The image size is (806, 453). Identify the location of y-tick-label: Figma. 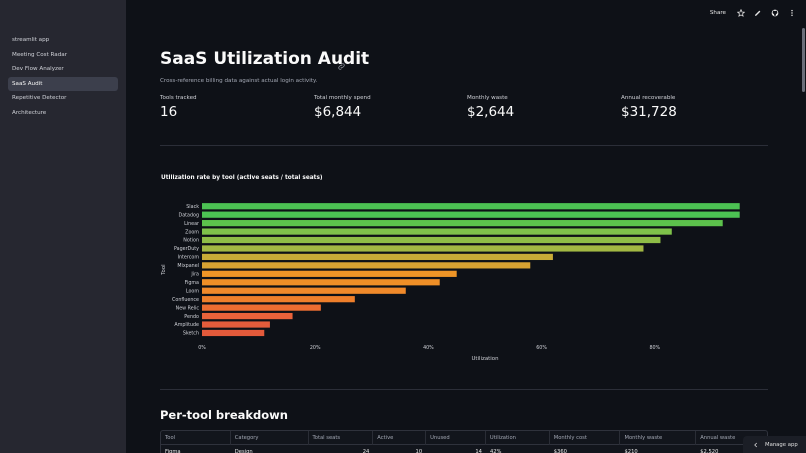
(192, 283).